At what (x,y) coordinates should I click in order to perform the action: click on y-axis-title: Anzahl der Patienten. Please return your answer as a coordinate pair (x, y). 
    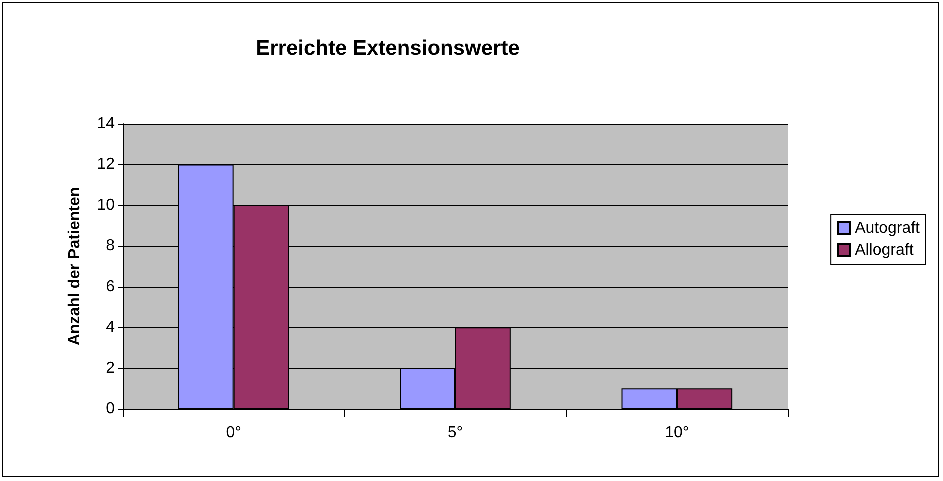
    Looking at the image, I should click on (75, 266).